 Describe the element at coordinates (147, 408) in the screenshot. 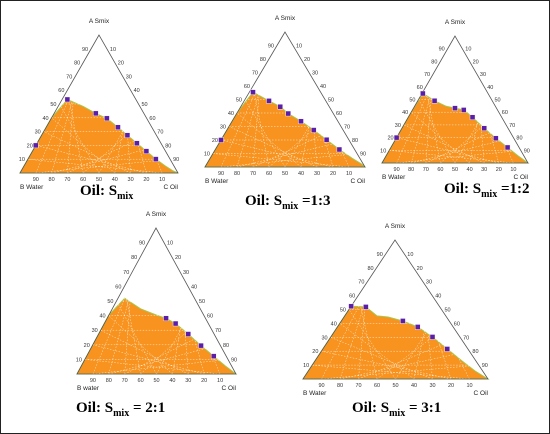

I see `caption-ratio: = 2:1` at that location.